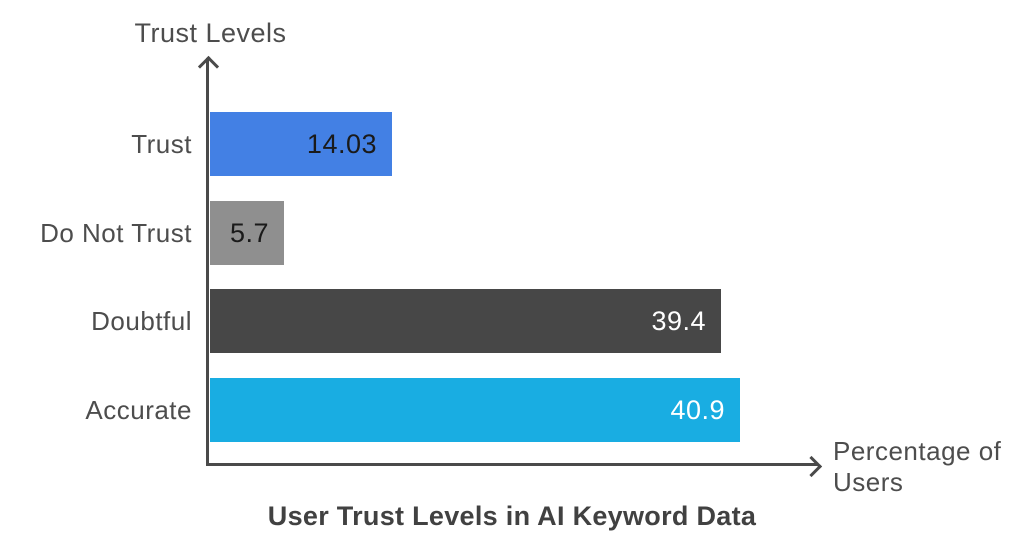 This screenshot has width=1024, height=548. I want to click on bar-do-not-trust: 5.7, so click(247, 233).